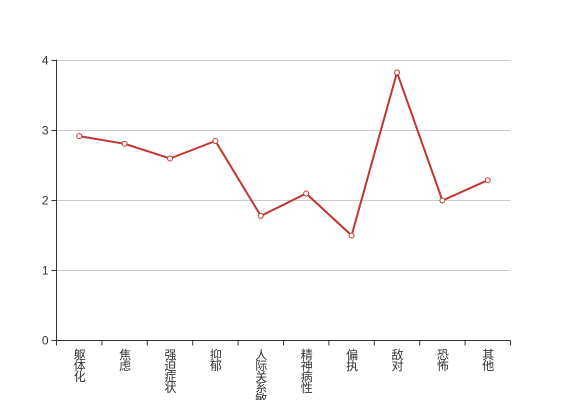  What do you see at coordinates (45, 341) in the screenshot?
I see `y-tick-label: 0` at bounding box center [45, 341].